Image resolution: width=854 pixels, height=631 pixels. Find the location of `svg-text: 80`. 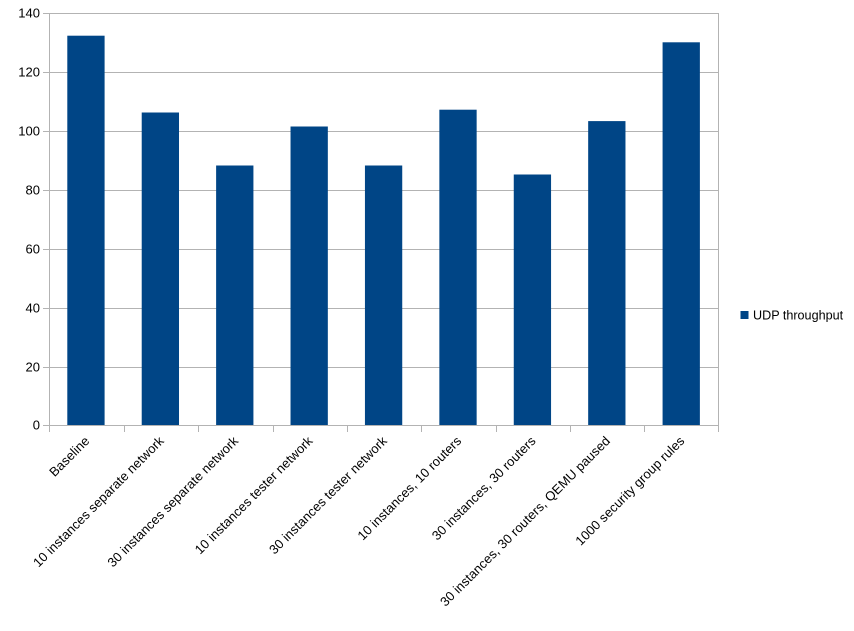

svg-text: 80 is located at coordinates (33, 189).